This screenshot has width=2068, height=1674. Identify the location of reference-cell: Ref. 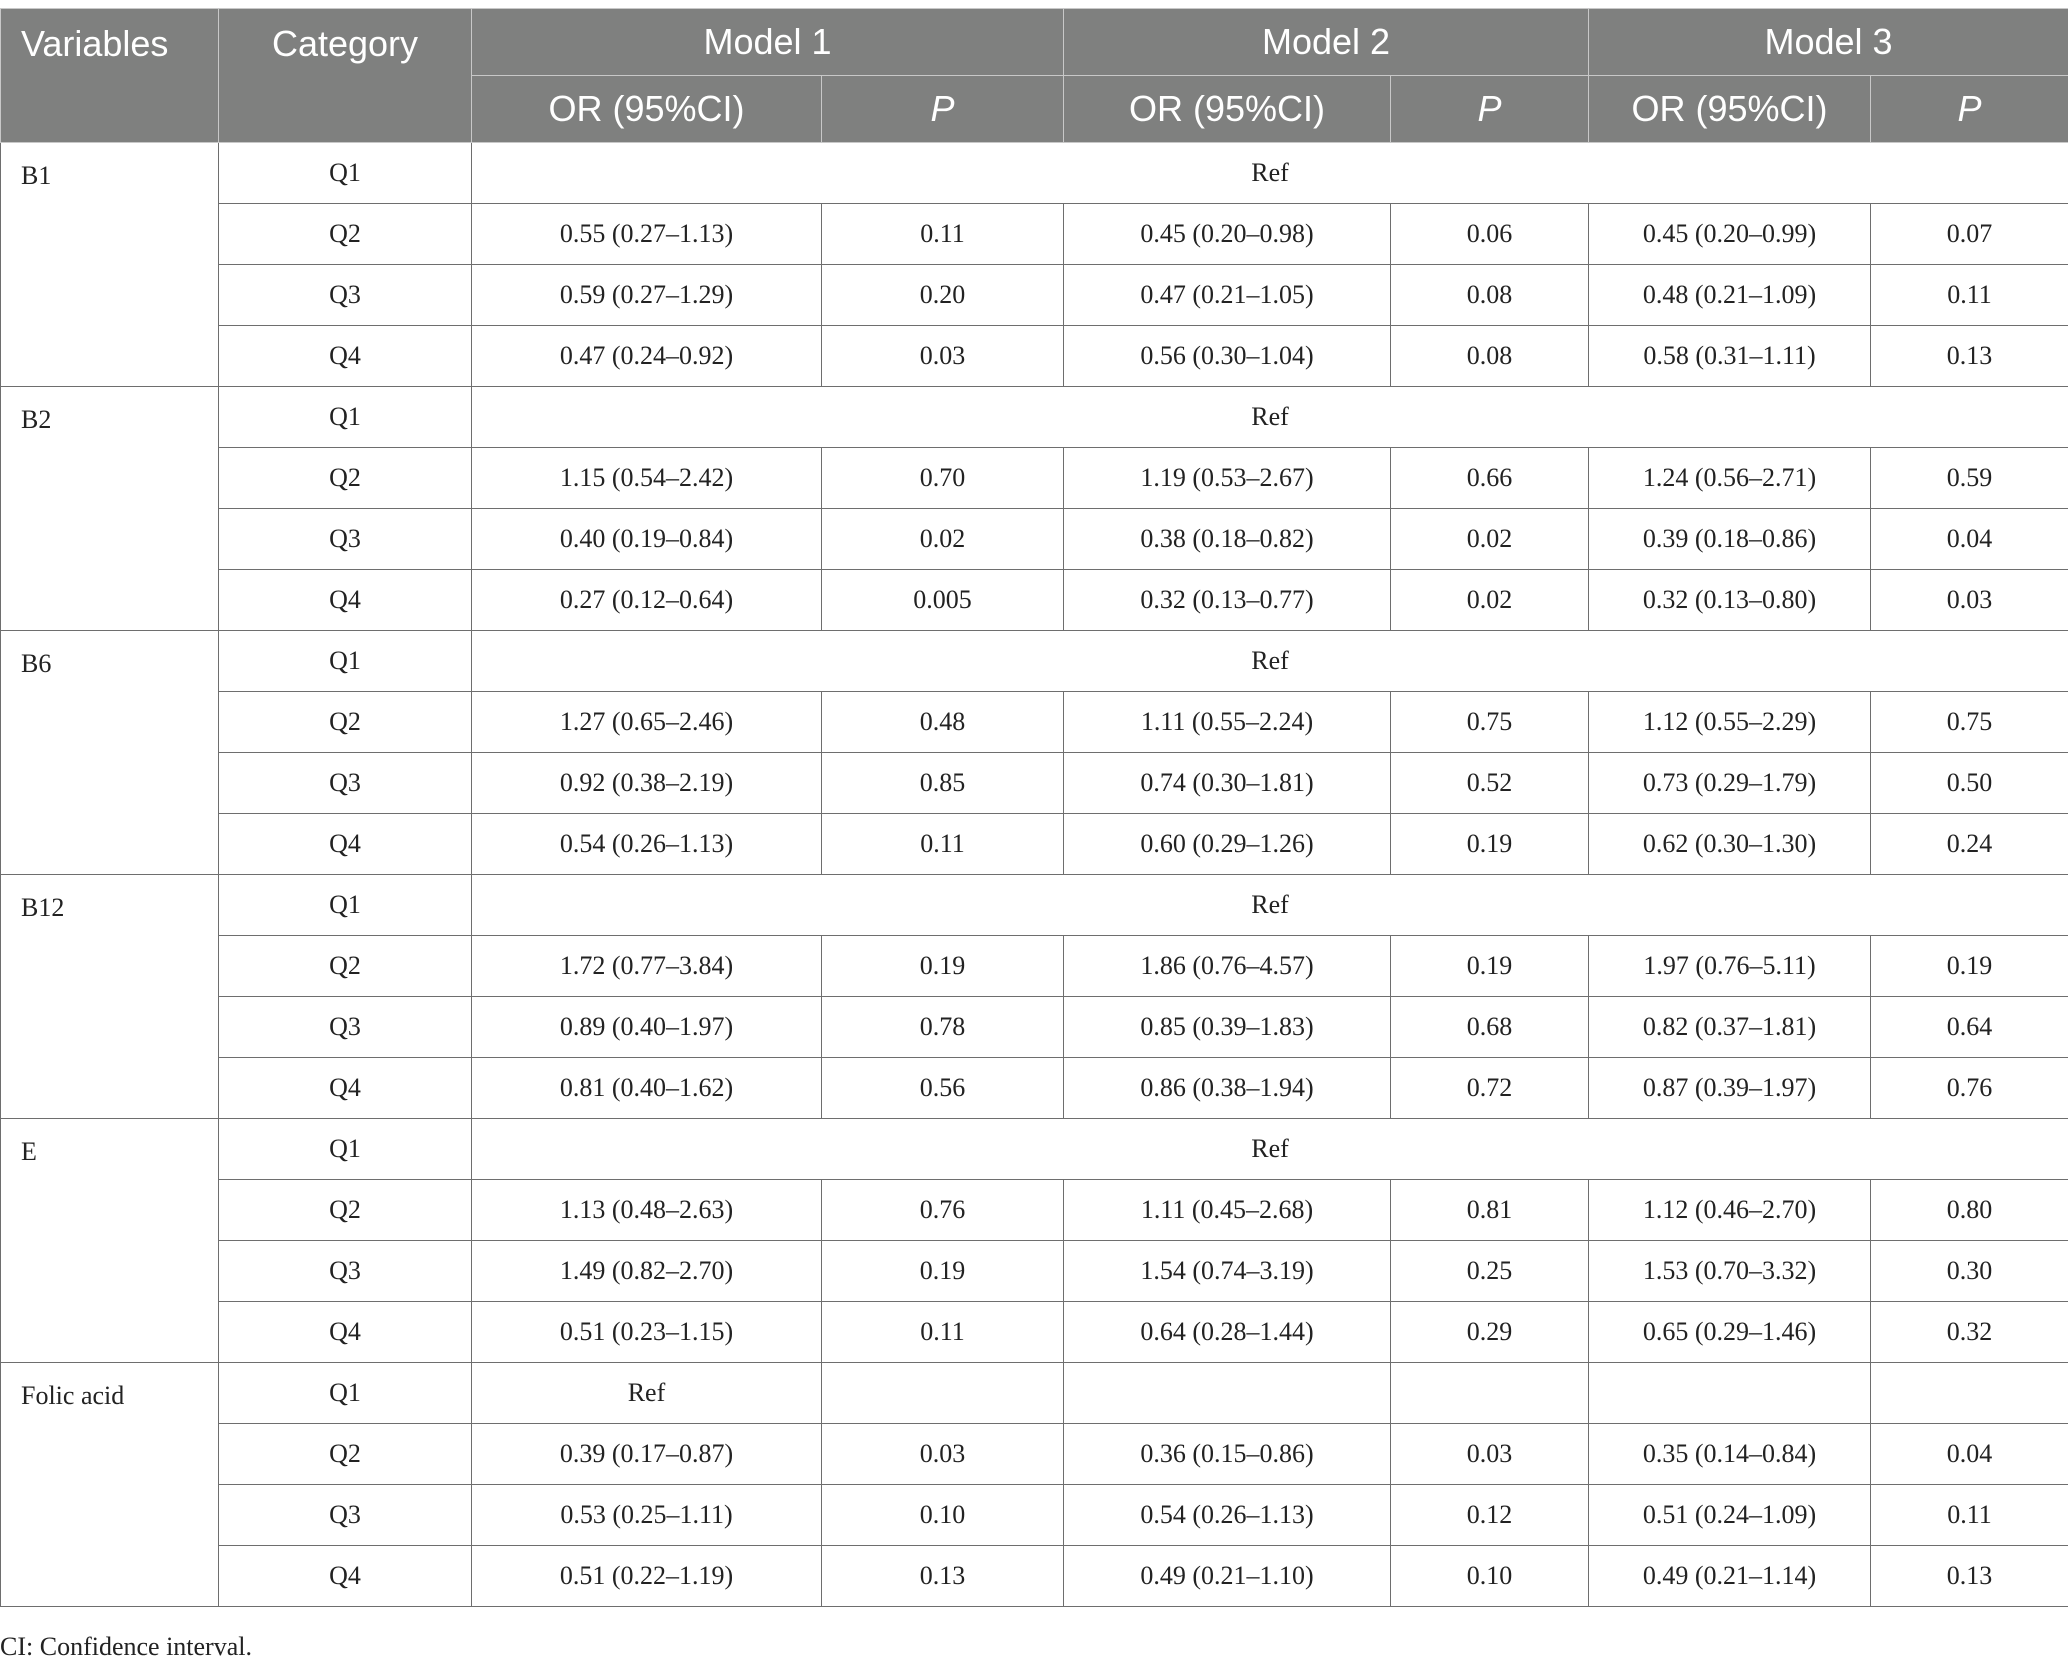
(1269, 417).